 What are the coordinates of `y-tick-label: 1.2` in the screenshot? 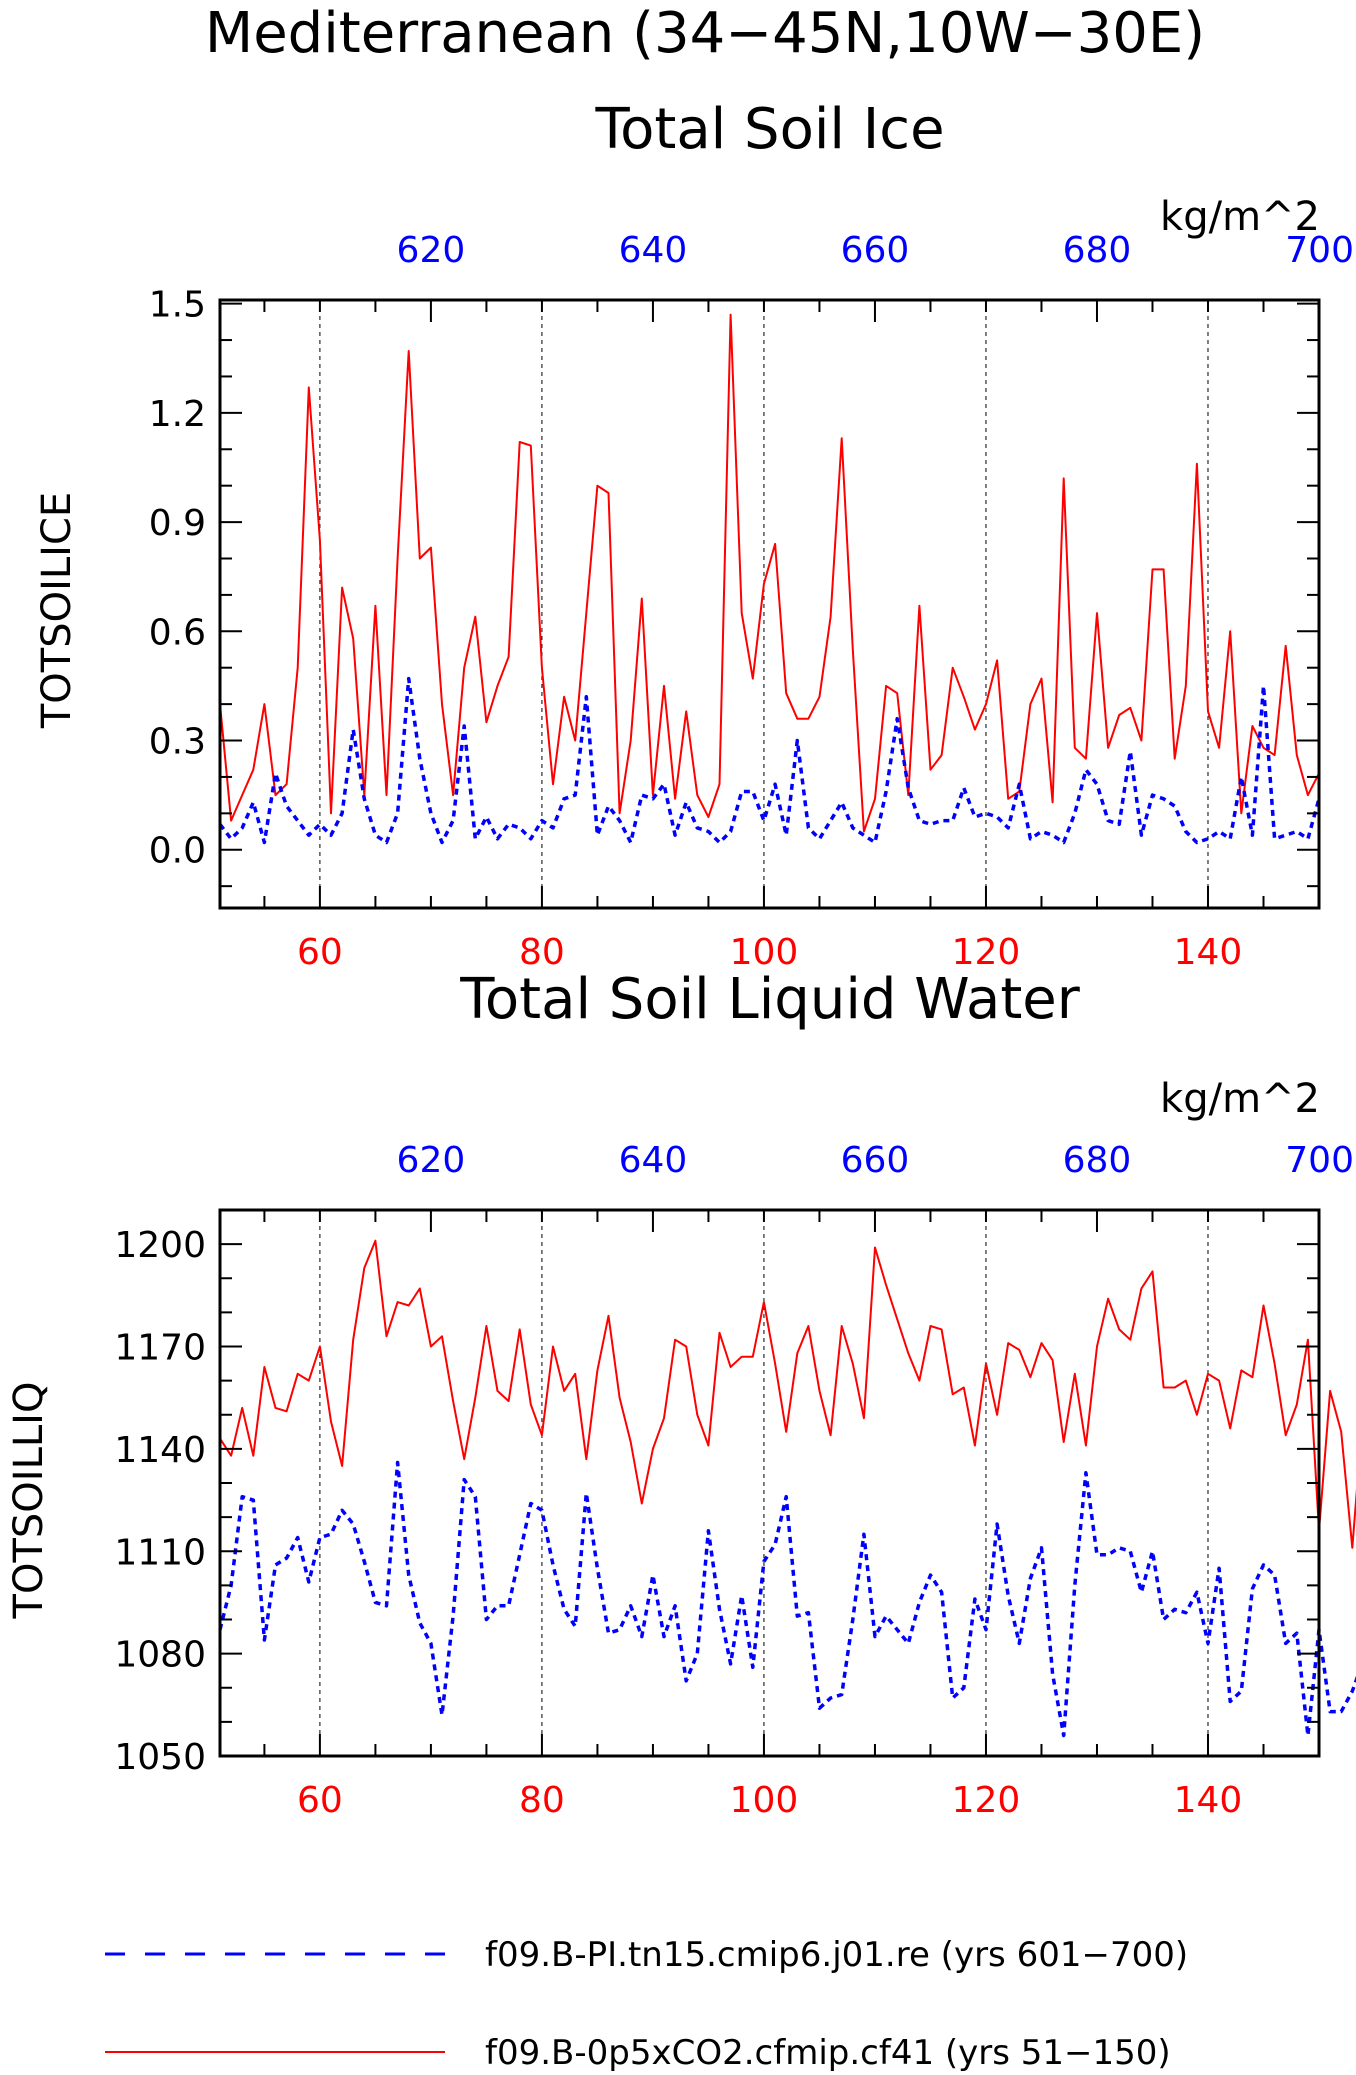 It's located at (177, 414).